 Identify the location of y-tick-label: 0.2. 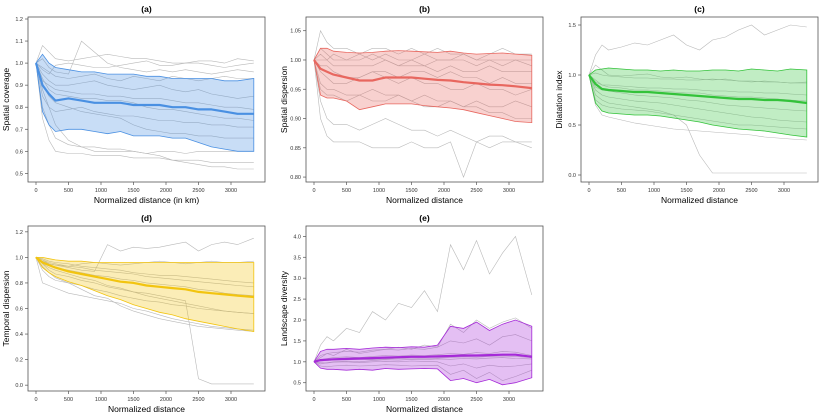
(19, 361).